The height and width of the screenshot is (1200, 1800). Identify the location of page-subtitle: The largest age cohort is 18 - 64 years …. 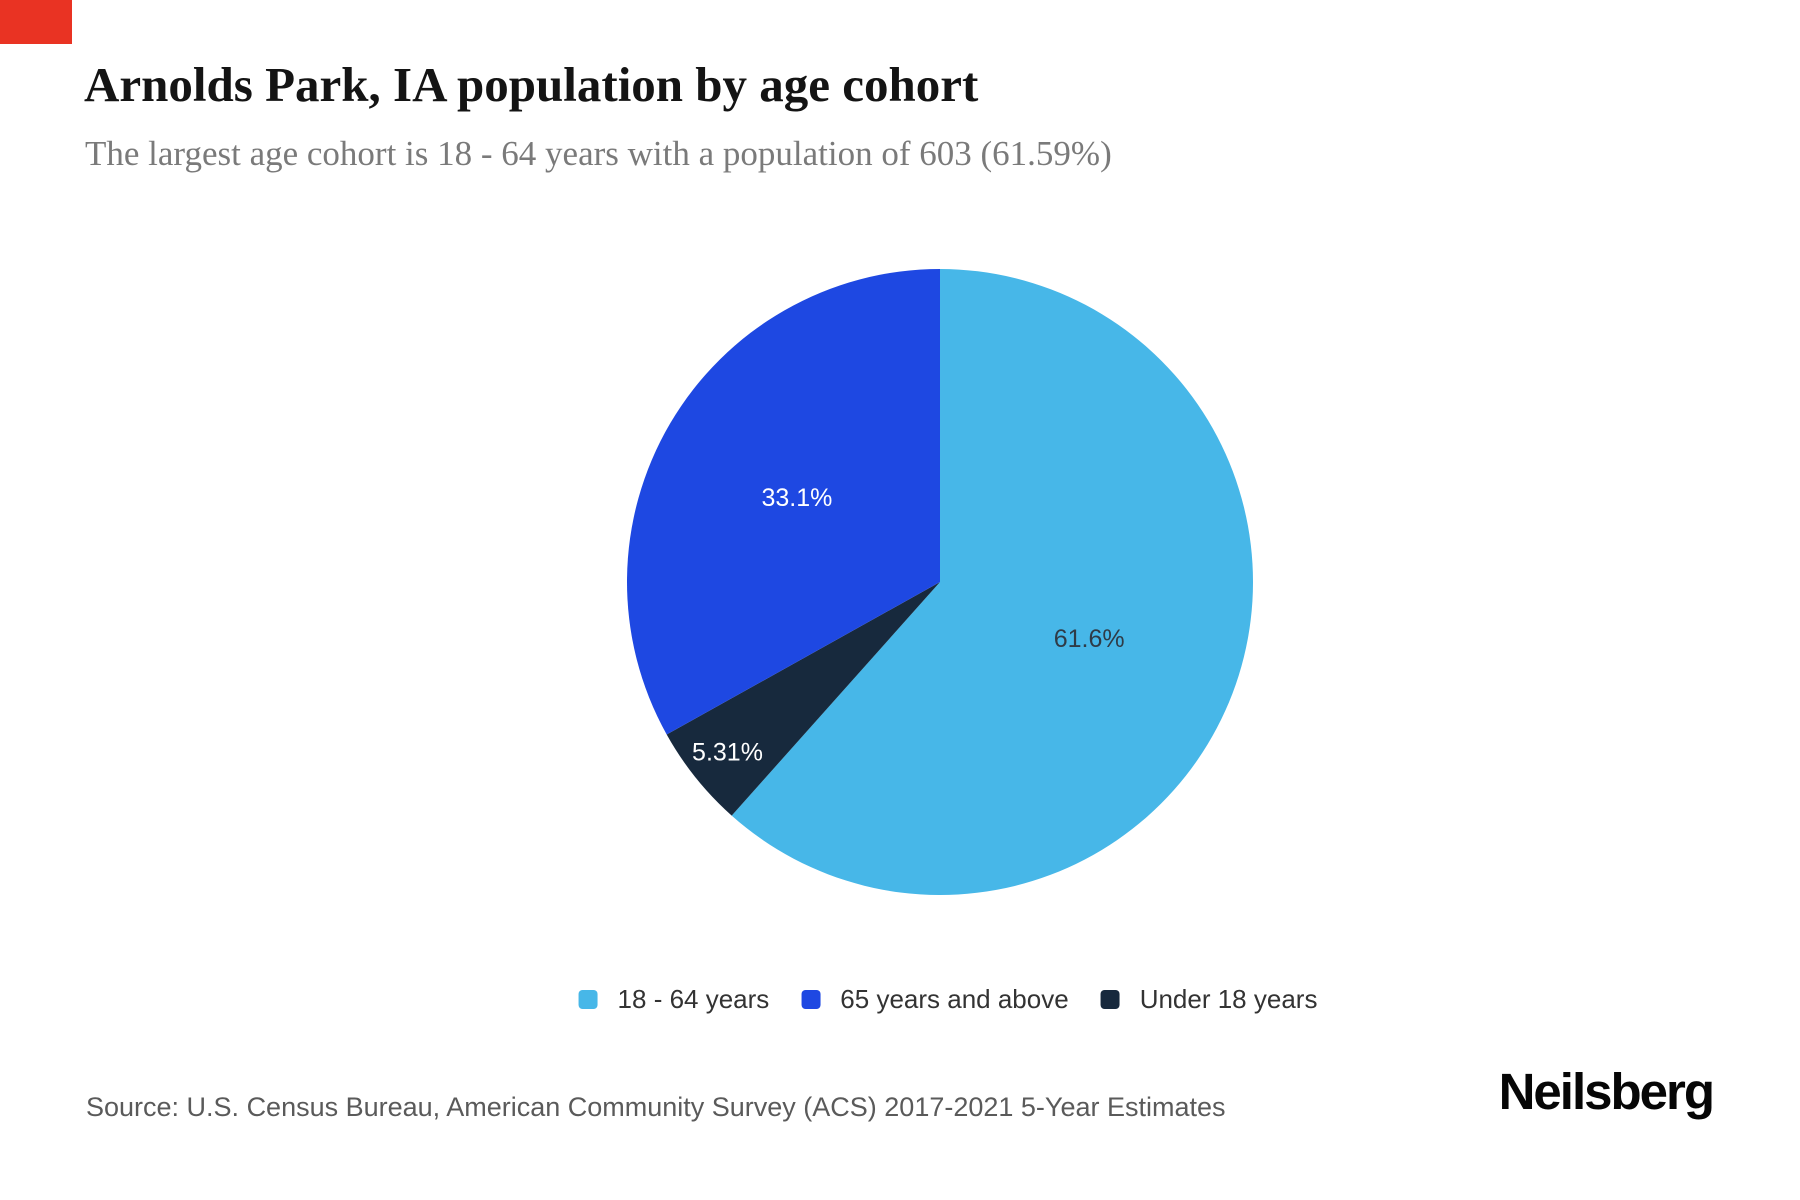
(598, 153).